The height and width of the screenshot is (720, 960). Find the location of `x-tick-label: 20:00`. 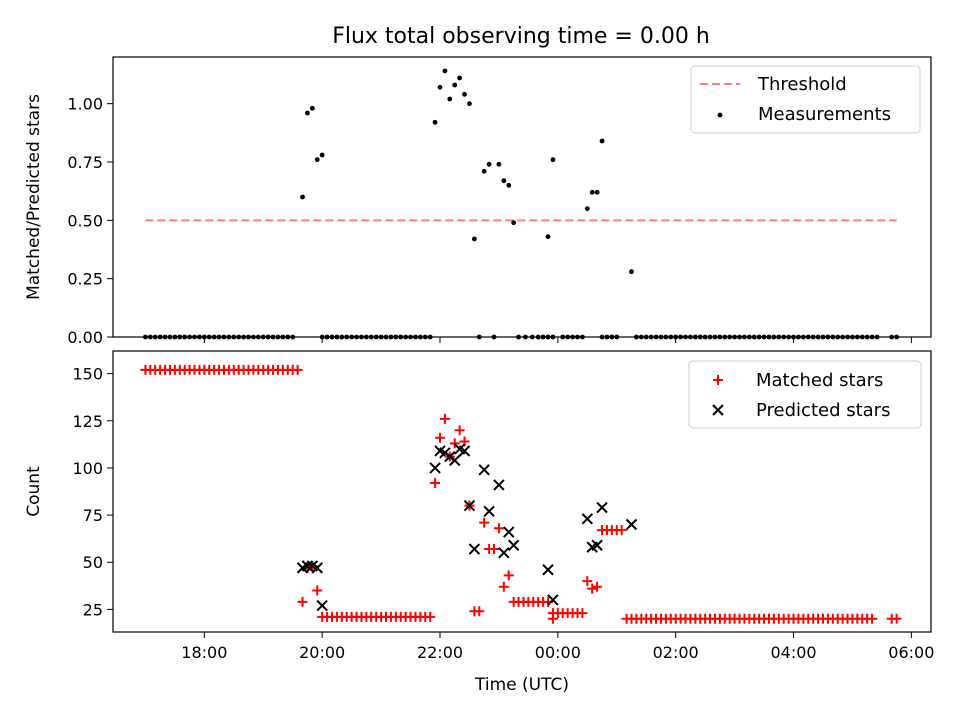

x-tick-label: 20:00 is located at coordinates (322, 652).